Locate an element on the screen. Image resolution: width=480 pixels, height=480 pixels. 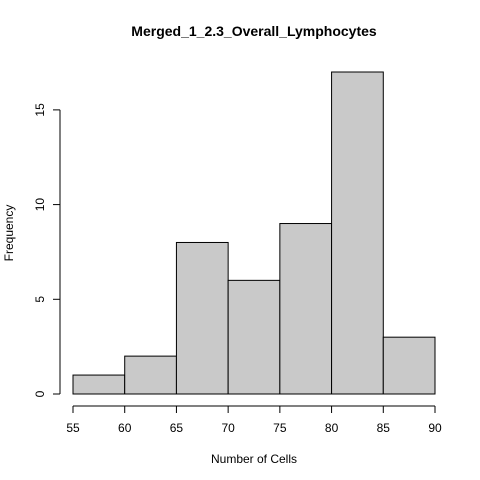
x-tick-label-55: 55 is located at coordinates (73, 428).